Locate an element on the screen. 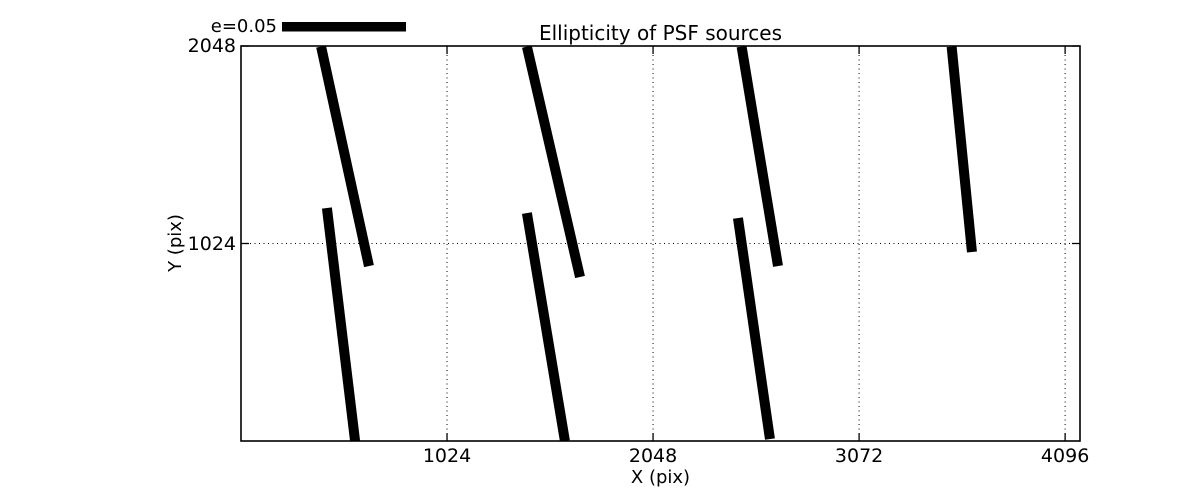 Image resolution: width=1200 pixels, height=490 pixels. x-tick-label: 3072 is located at coordinates (859, 456).